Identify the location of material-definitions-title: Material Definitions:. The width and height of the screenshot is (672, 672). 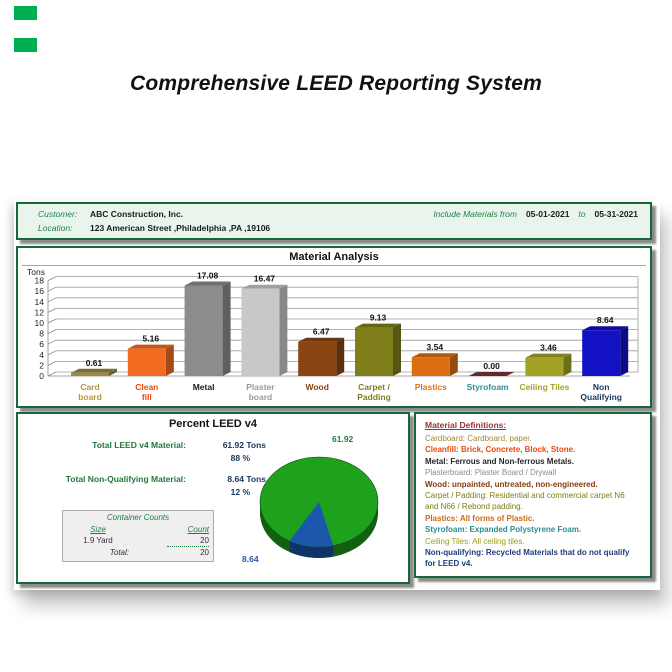
(466, 425).